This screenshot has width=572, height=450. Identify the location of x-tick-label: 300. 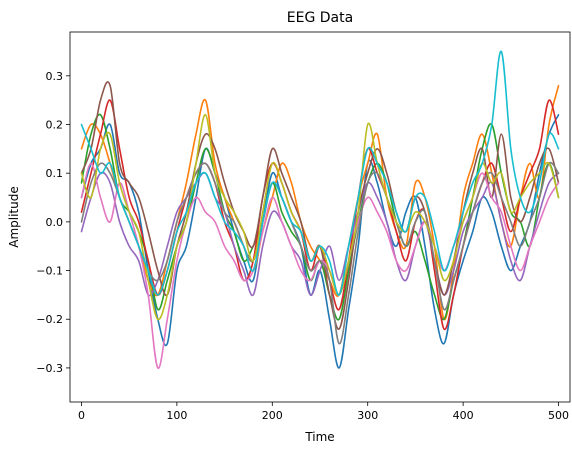
(367, 415).